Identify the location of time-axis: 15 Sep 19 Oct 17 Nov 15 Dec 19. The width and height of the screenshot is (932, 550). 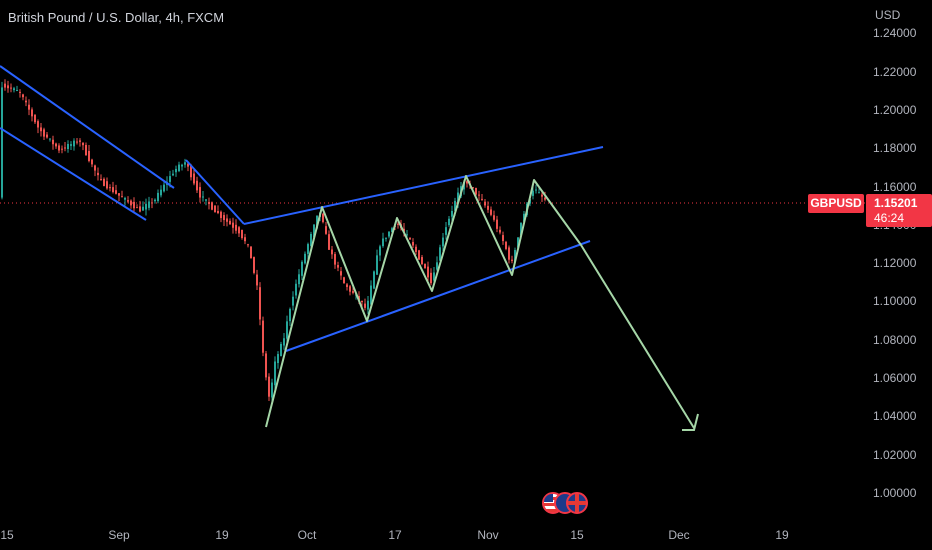
(466, 535).